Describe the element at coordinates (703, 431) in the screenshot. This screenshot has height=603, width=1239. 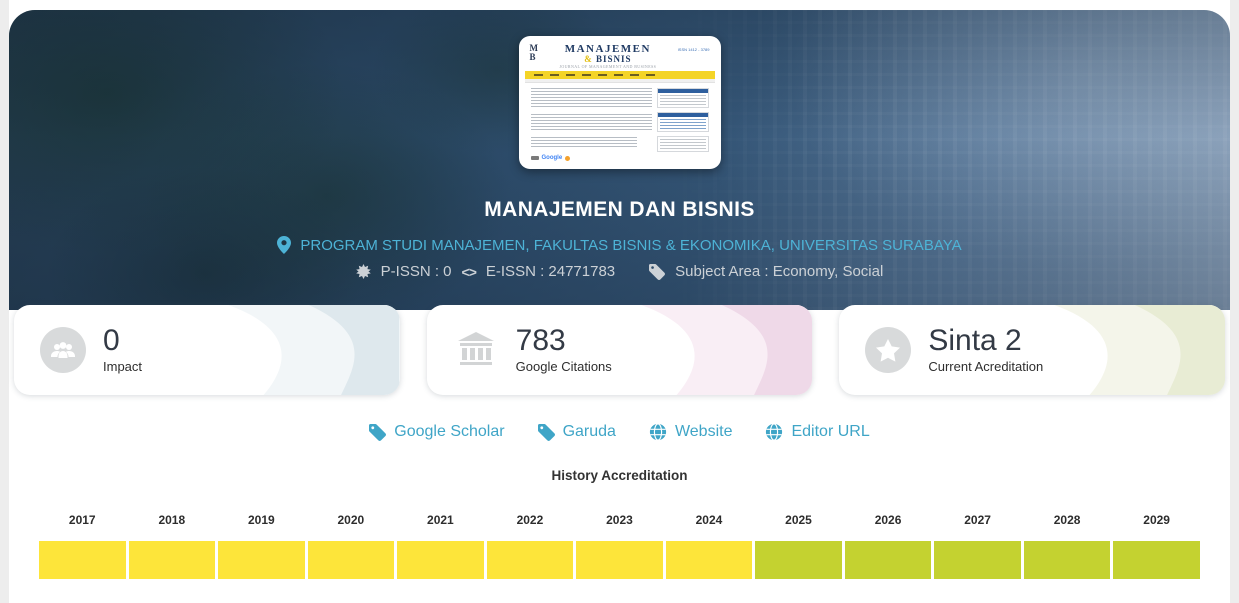
I see `link-label: Website` at that location.